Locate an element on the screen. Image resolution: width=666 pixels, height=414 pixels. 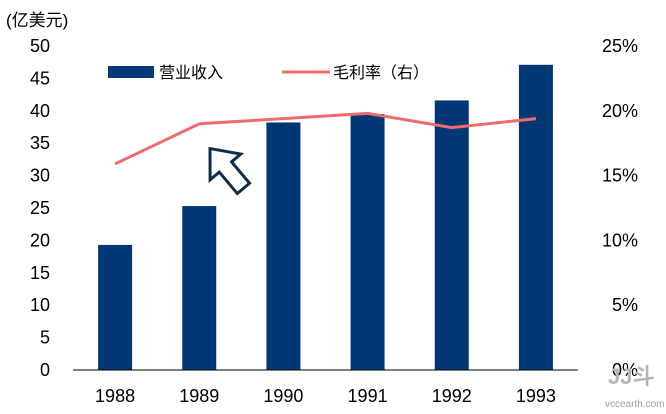
right-tick-label: 10% is located at coordinates (620, 240).